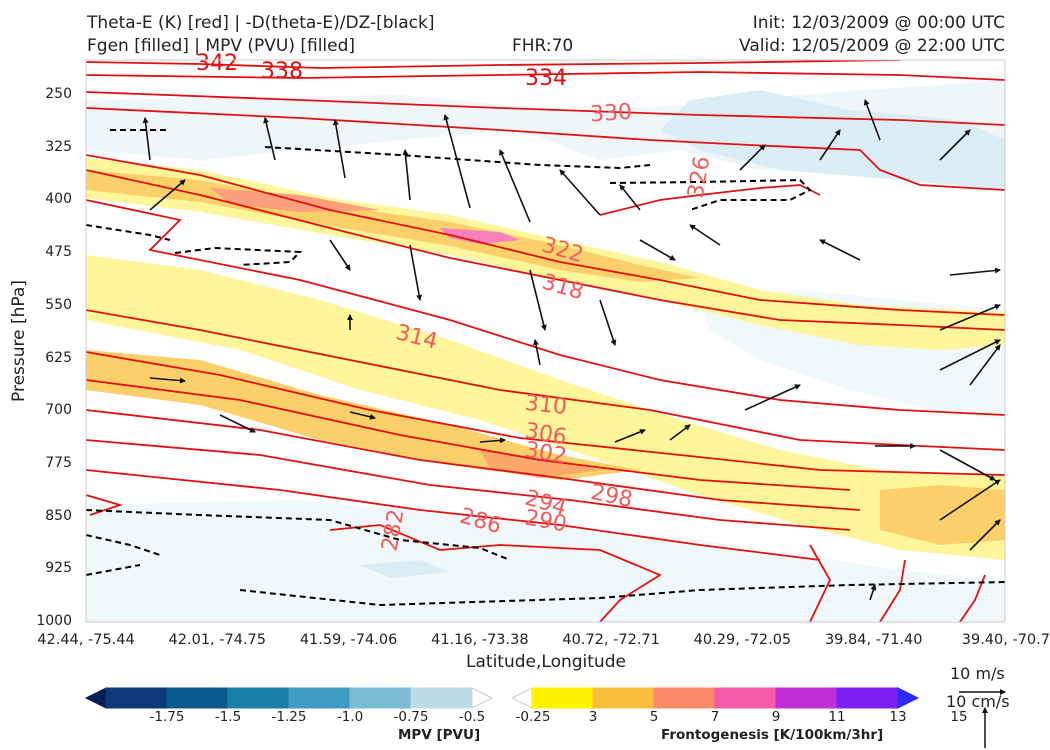 This screenshot has width=1050, height=750. What do you see at coordinates (978, 701) in the screenshot?
I see `vertical-scale-label: 10 cm/s` at bounding box center [978, 701].